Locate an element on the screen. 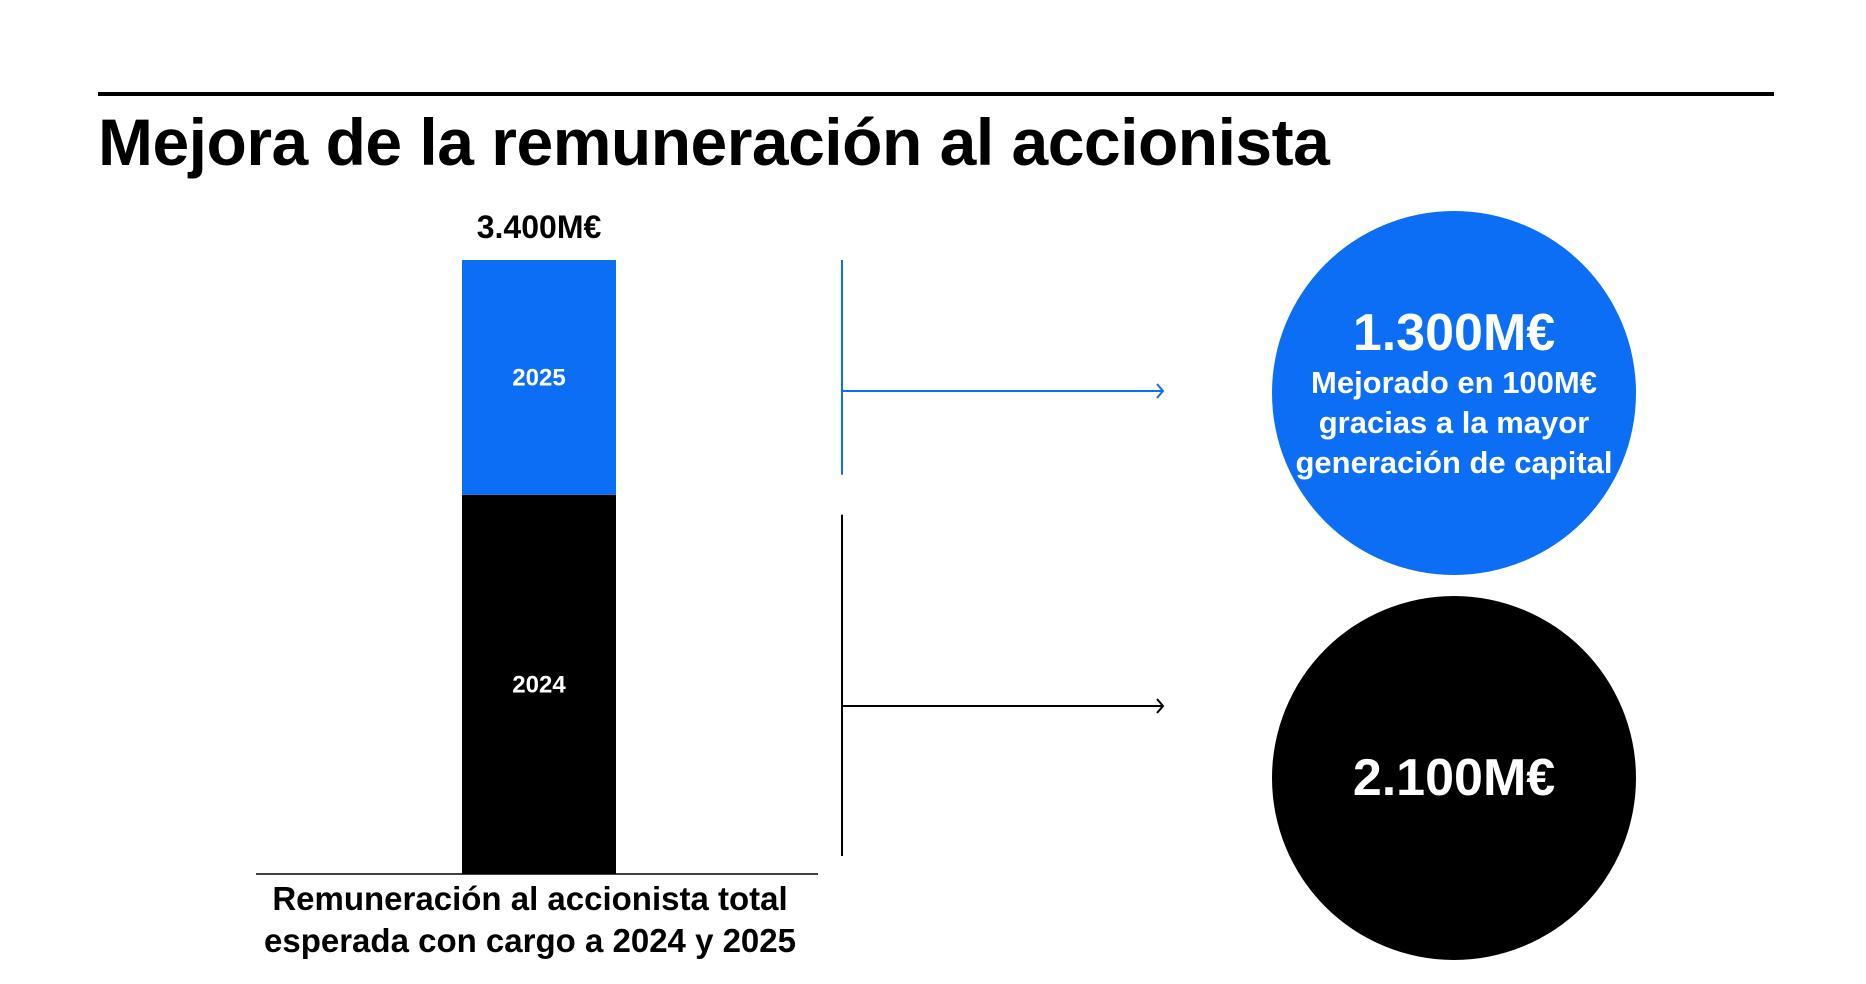 The width and height of the screenshot is (1866, 984). callout-value-2024: 2.100M€ is located at coordinates (1454, 778).